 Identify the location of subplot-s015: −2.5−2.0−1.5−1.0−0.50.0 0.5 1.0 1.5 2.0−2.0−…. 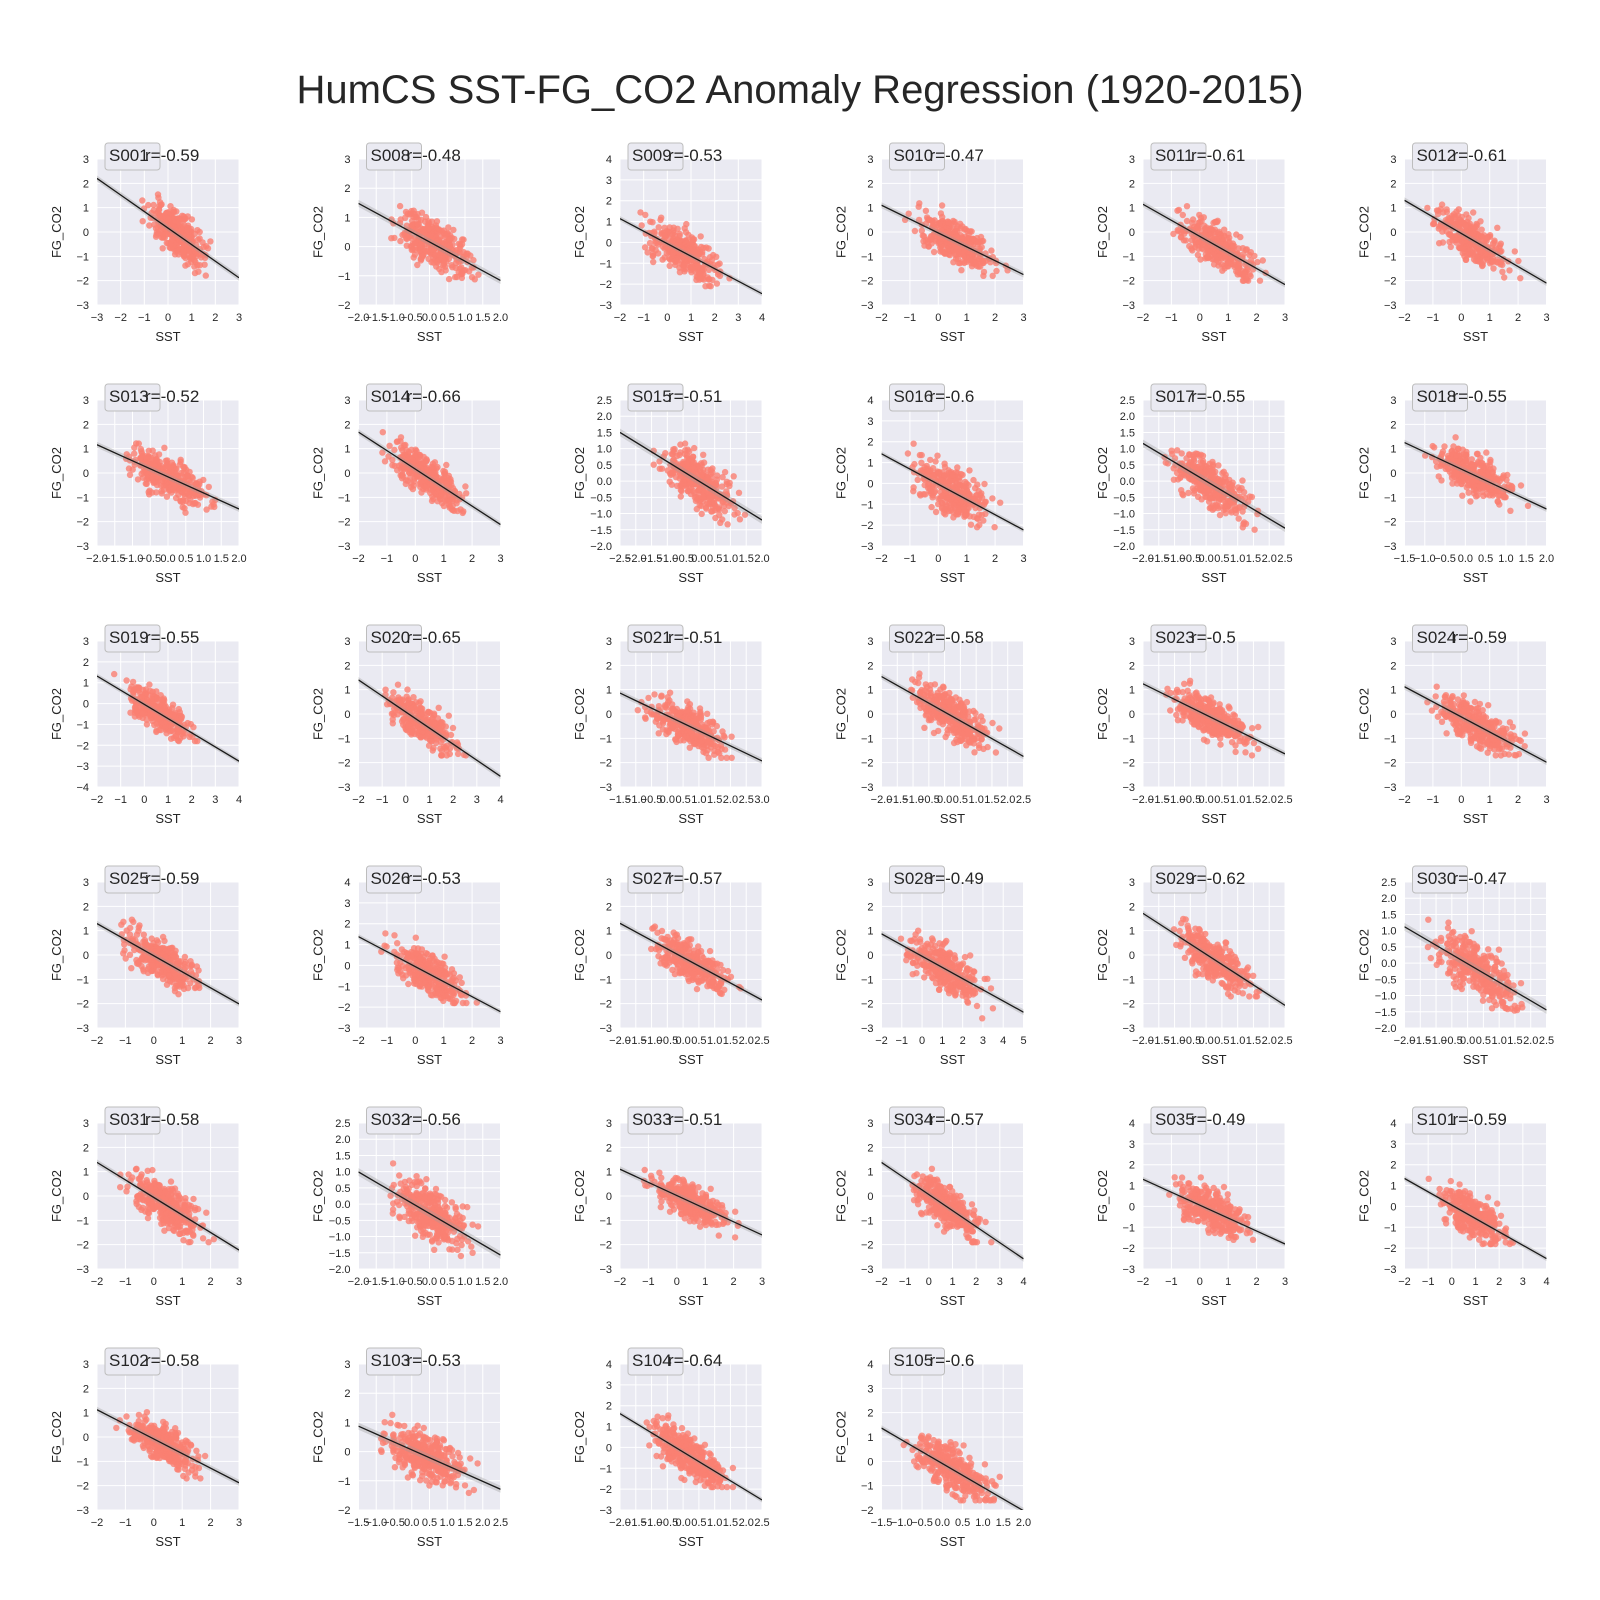
(671, 484).